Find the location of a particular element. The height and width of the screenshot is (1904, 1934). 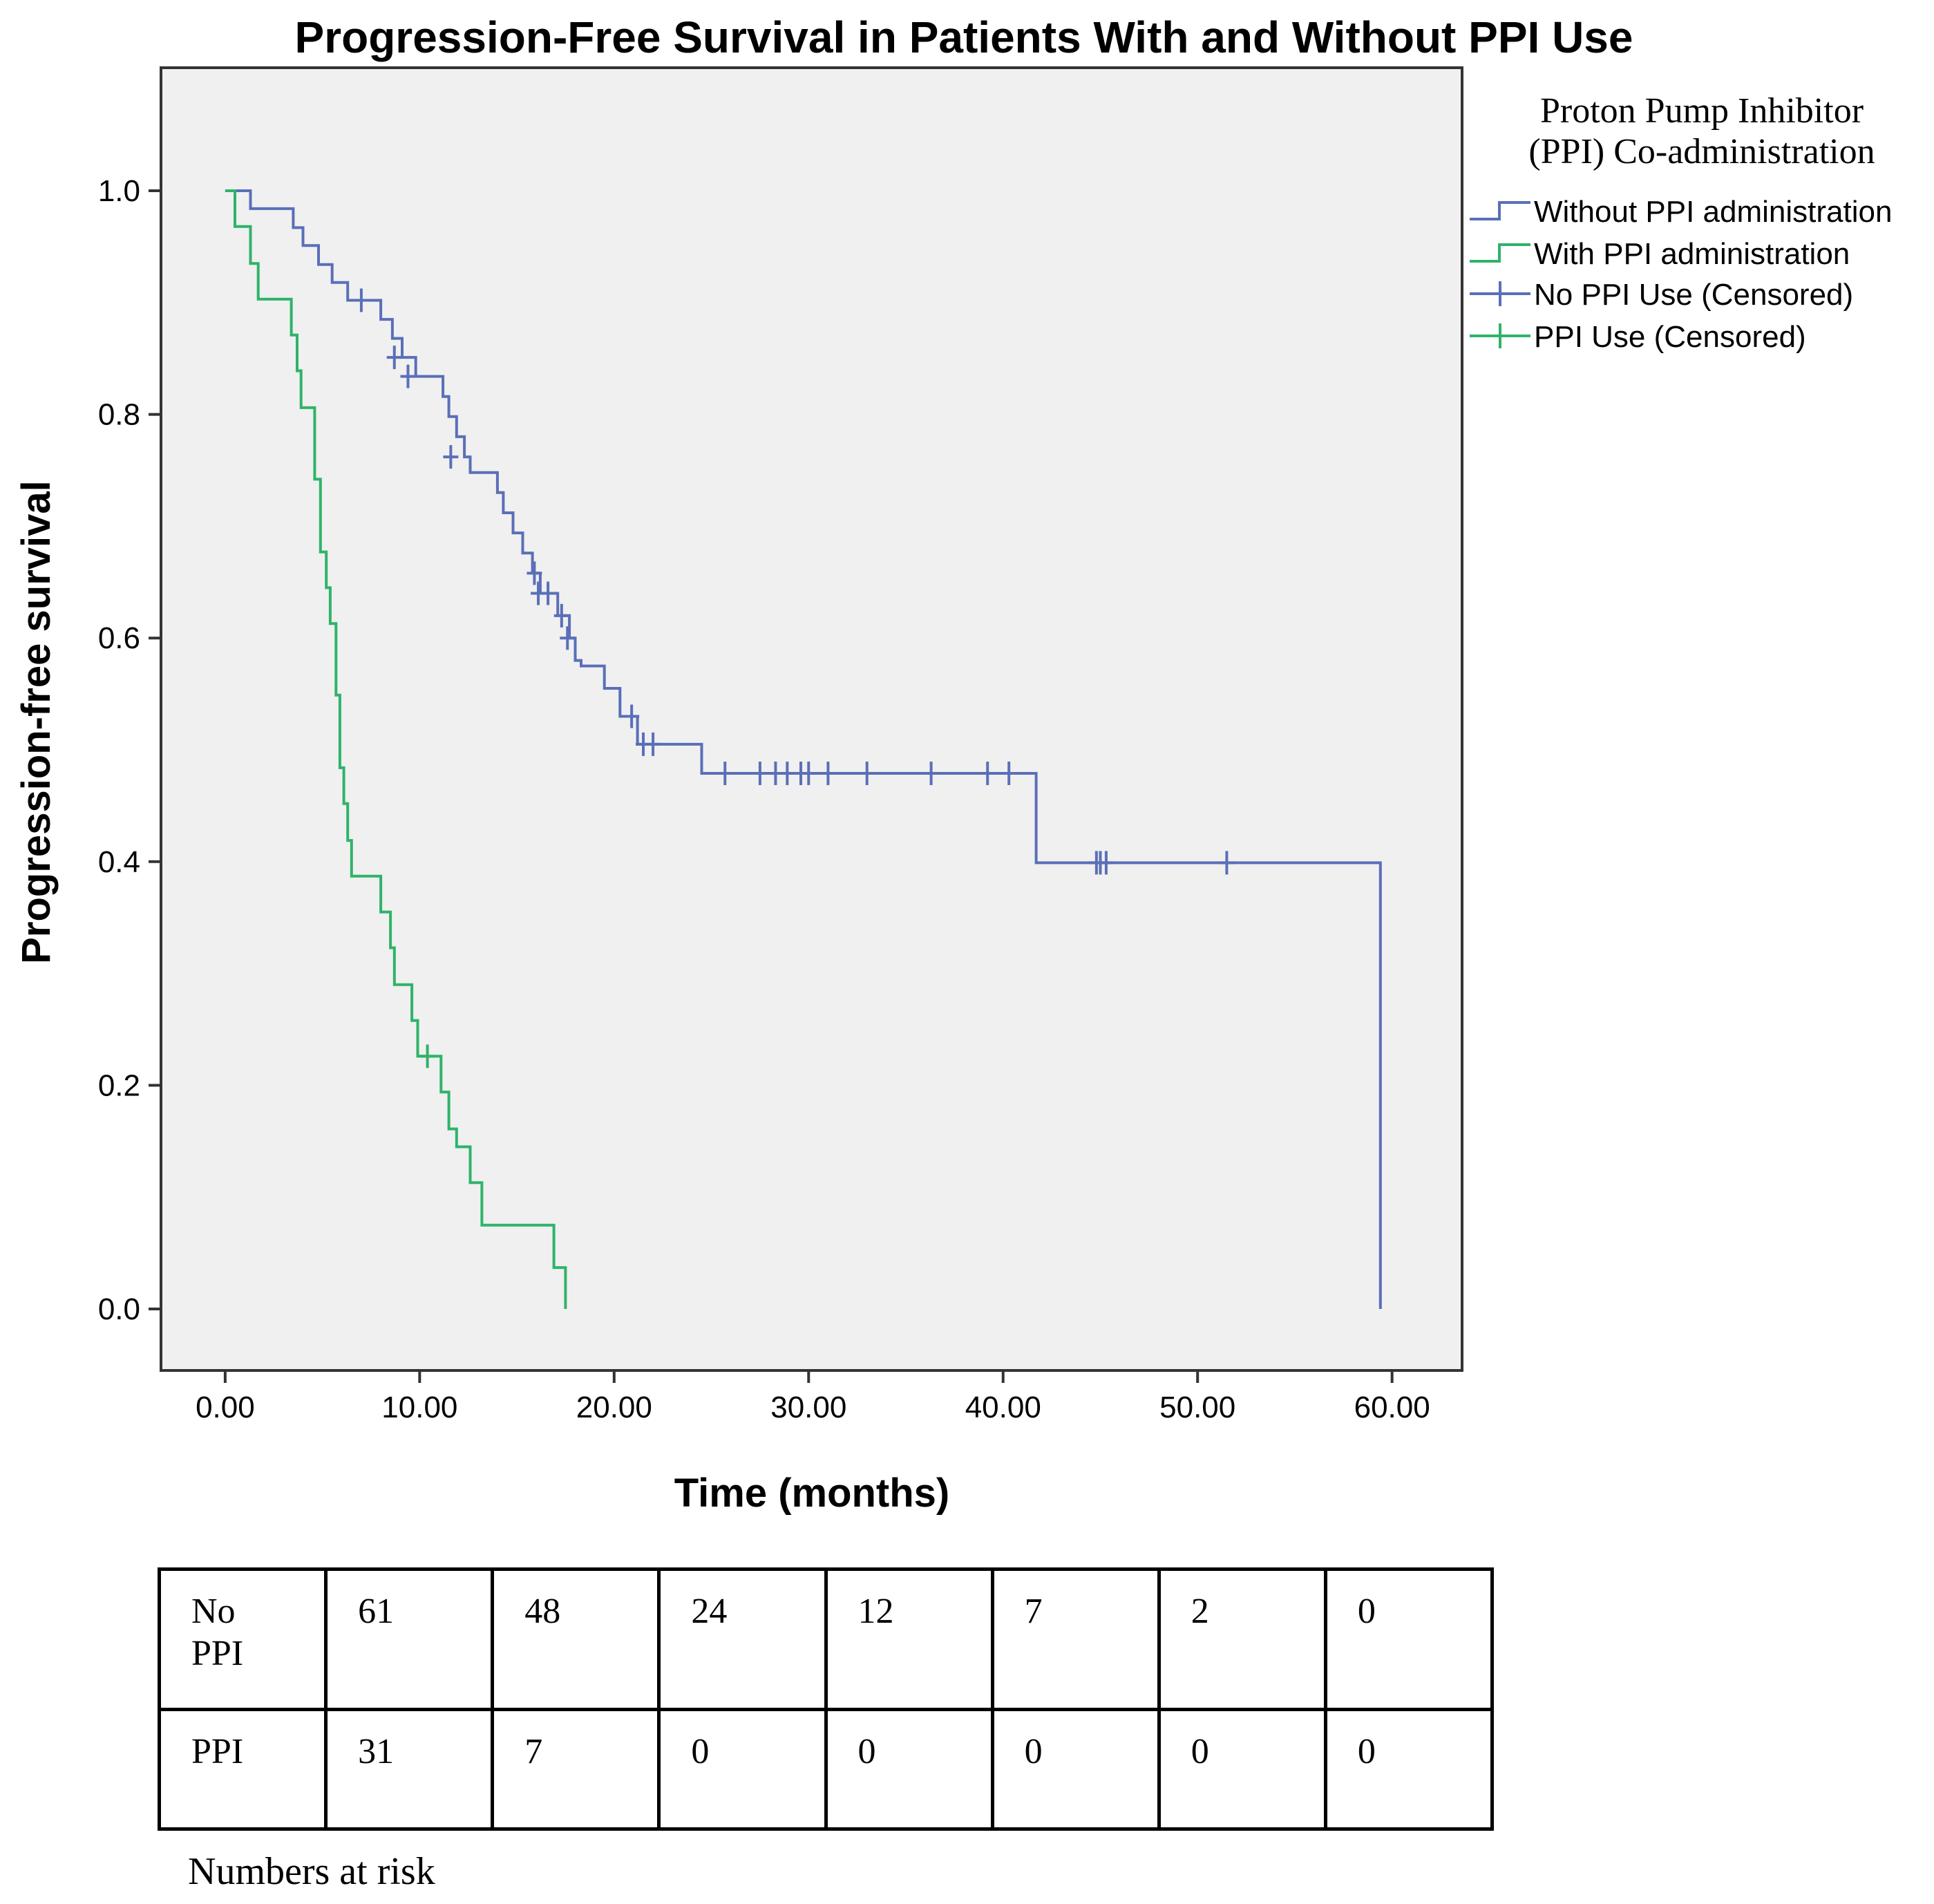

risk-row-label: PPI is located at coordinates (242, 1769).